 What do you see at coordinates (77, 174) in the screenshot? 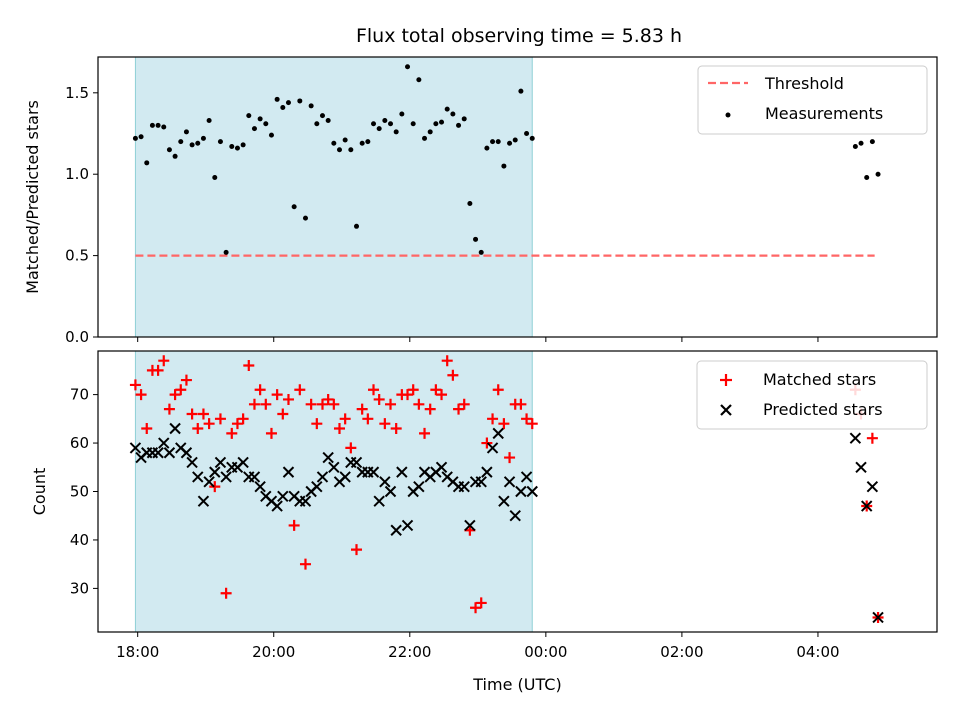
I see `y-tick-label: 1.0` at bounding box center [77, 174].